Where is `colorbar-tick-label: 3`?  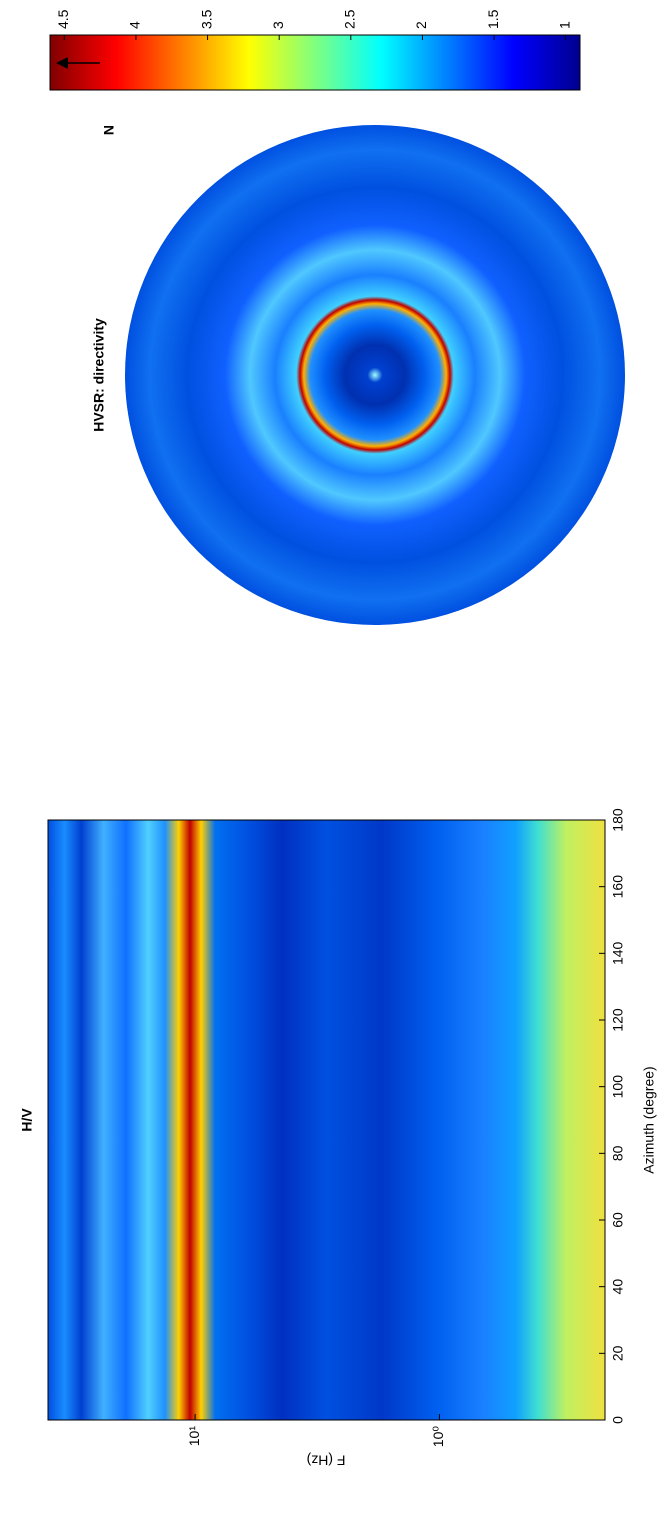 colorbar-tick-label: 3 is located at coordinates (278, 25).